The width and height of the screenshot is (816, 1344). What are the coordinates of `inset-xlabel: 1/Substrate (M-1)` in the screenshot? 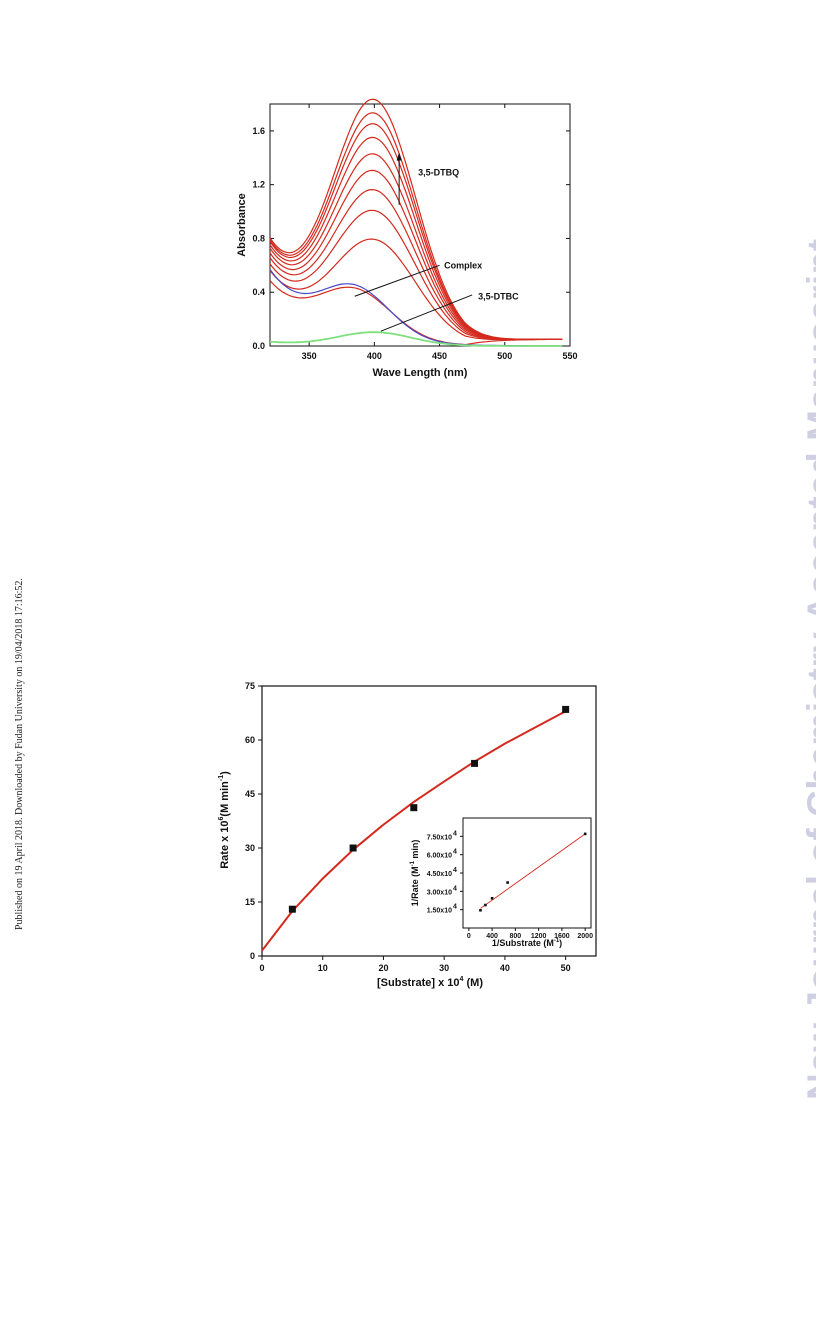 It's located at (527, 943).